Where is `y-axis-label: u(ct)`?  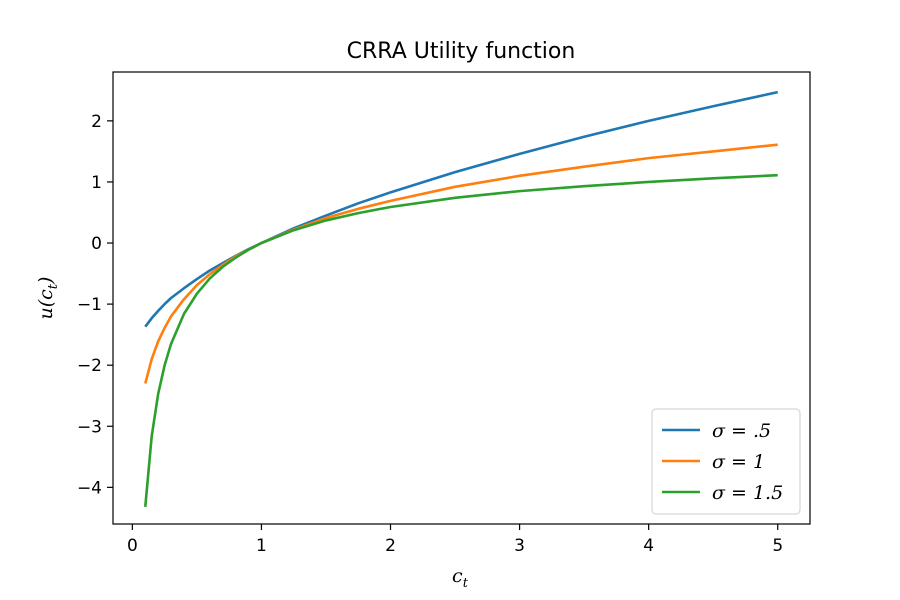 y-axis-label: u(ct) is located at coordinates (48, 298).